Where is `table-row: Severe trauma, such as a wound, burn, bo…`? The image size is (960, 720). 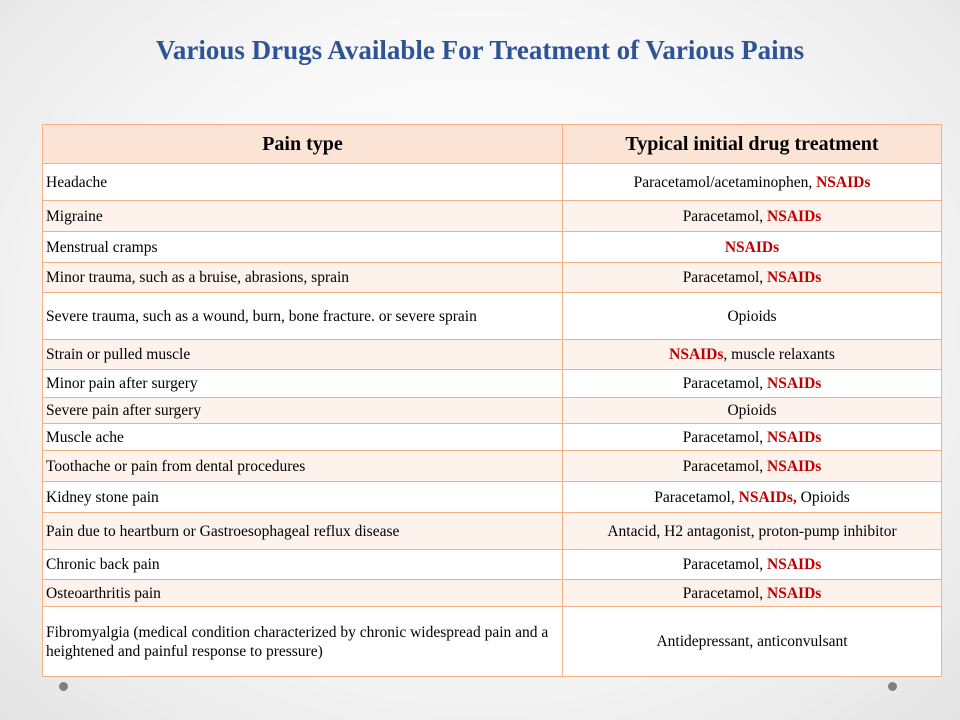 table-row: Severe trauma, such as a wound, burn, bo… is located at coordinates (492, 316).